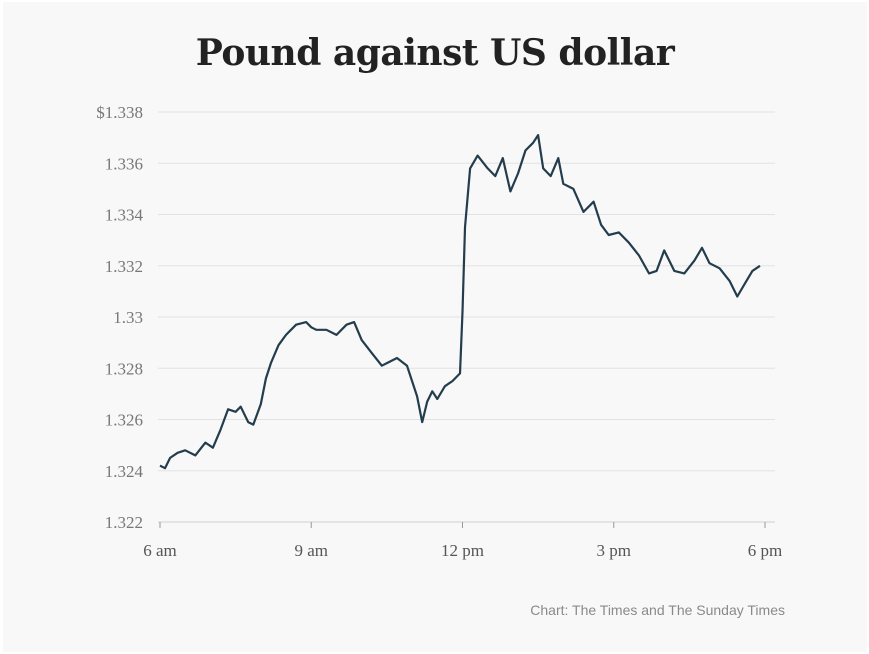 The height and width of the screenshot is (654, 869). I want to click on x-tick-label: 6 am, so click(160, 550).